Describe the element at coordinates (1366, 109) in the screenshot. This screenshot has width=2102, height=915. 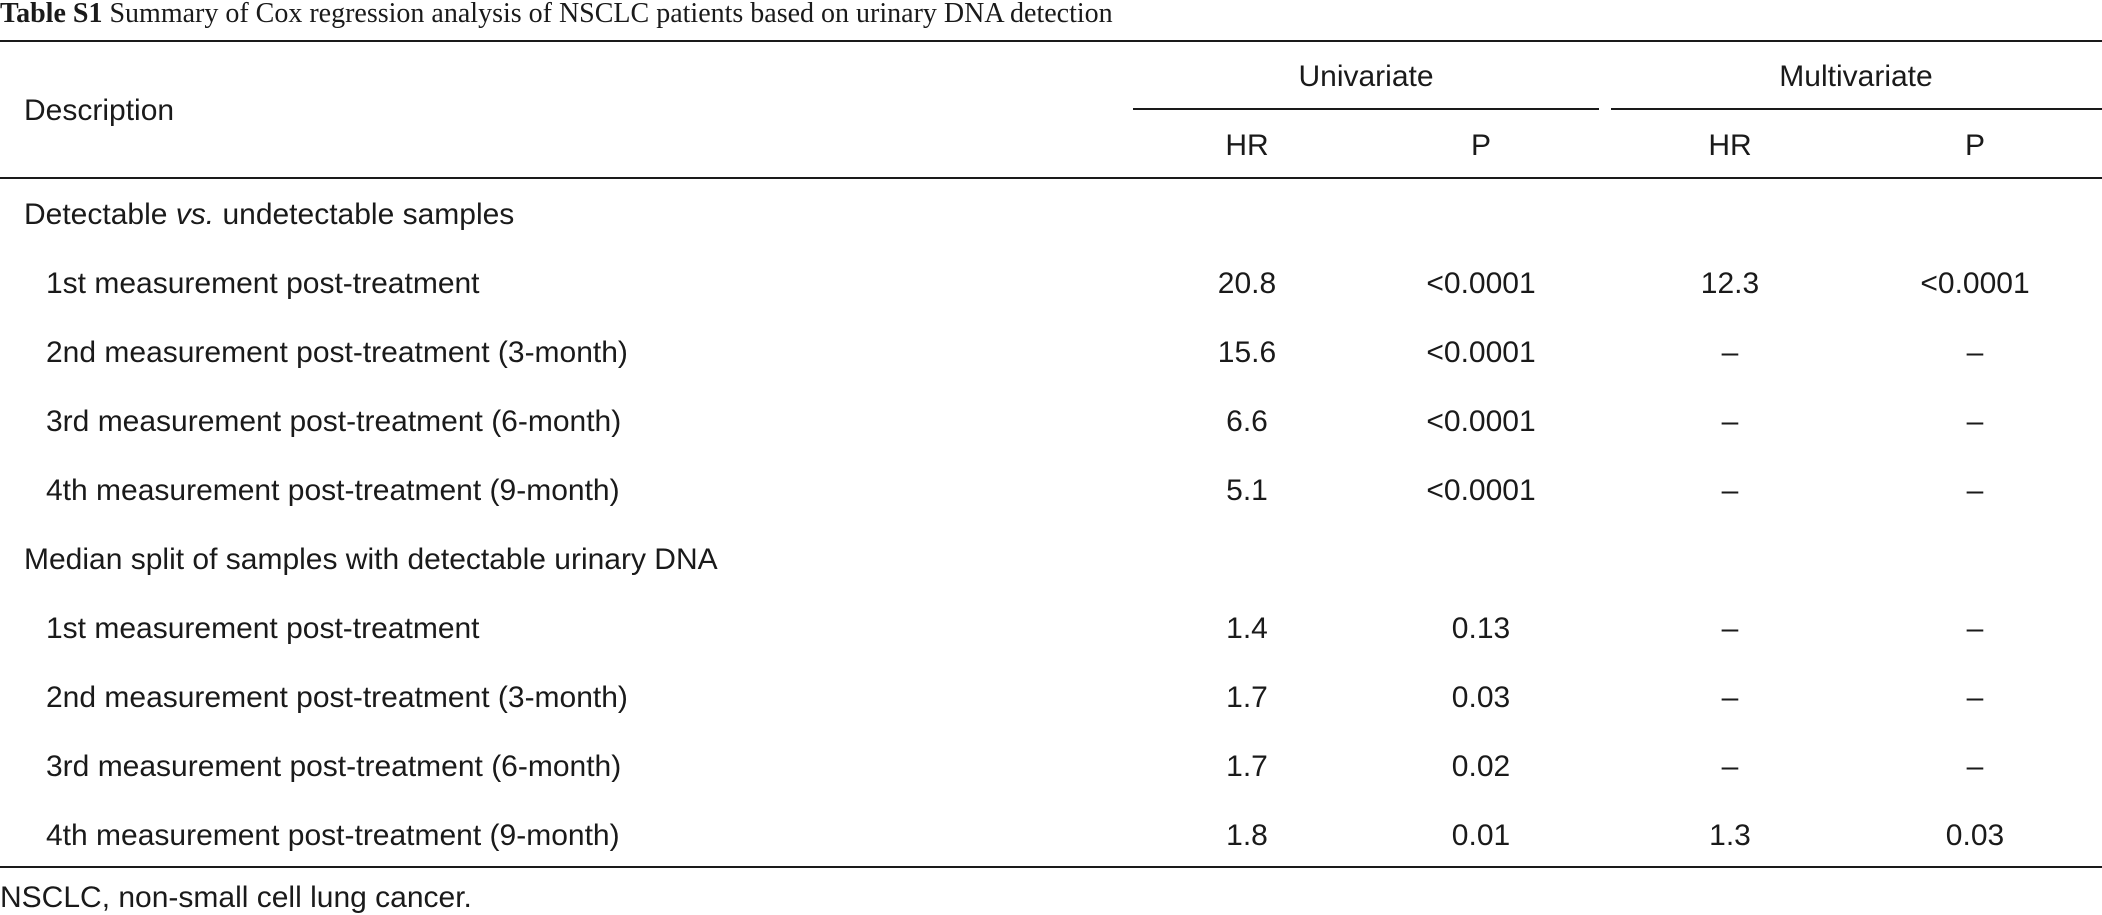
I see `univariate-group-rule` at that location.